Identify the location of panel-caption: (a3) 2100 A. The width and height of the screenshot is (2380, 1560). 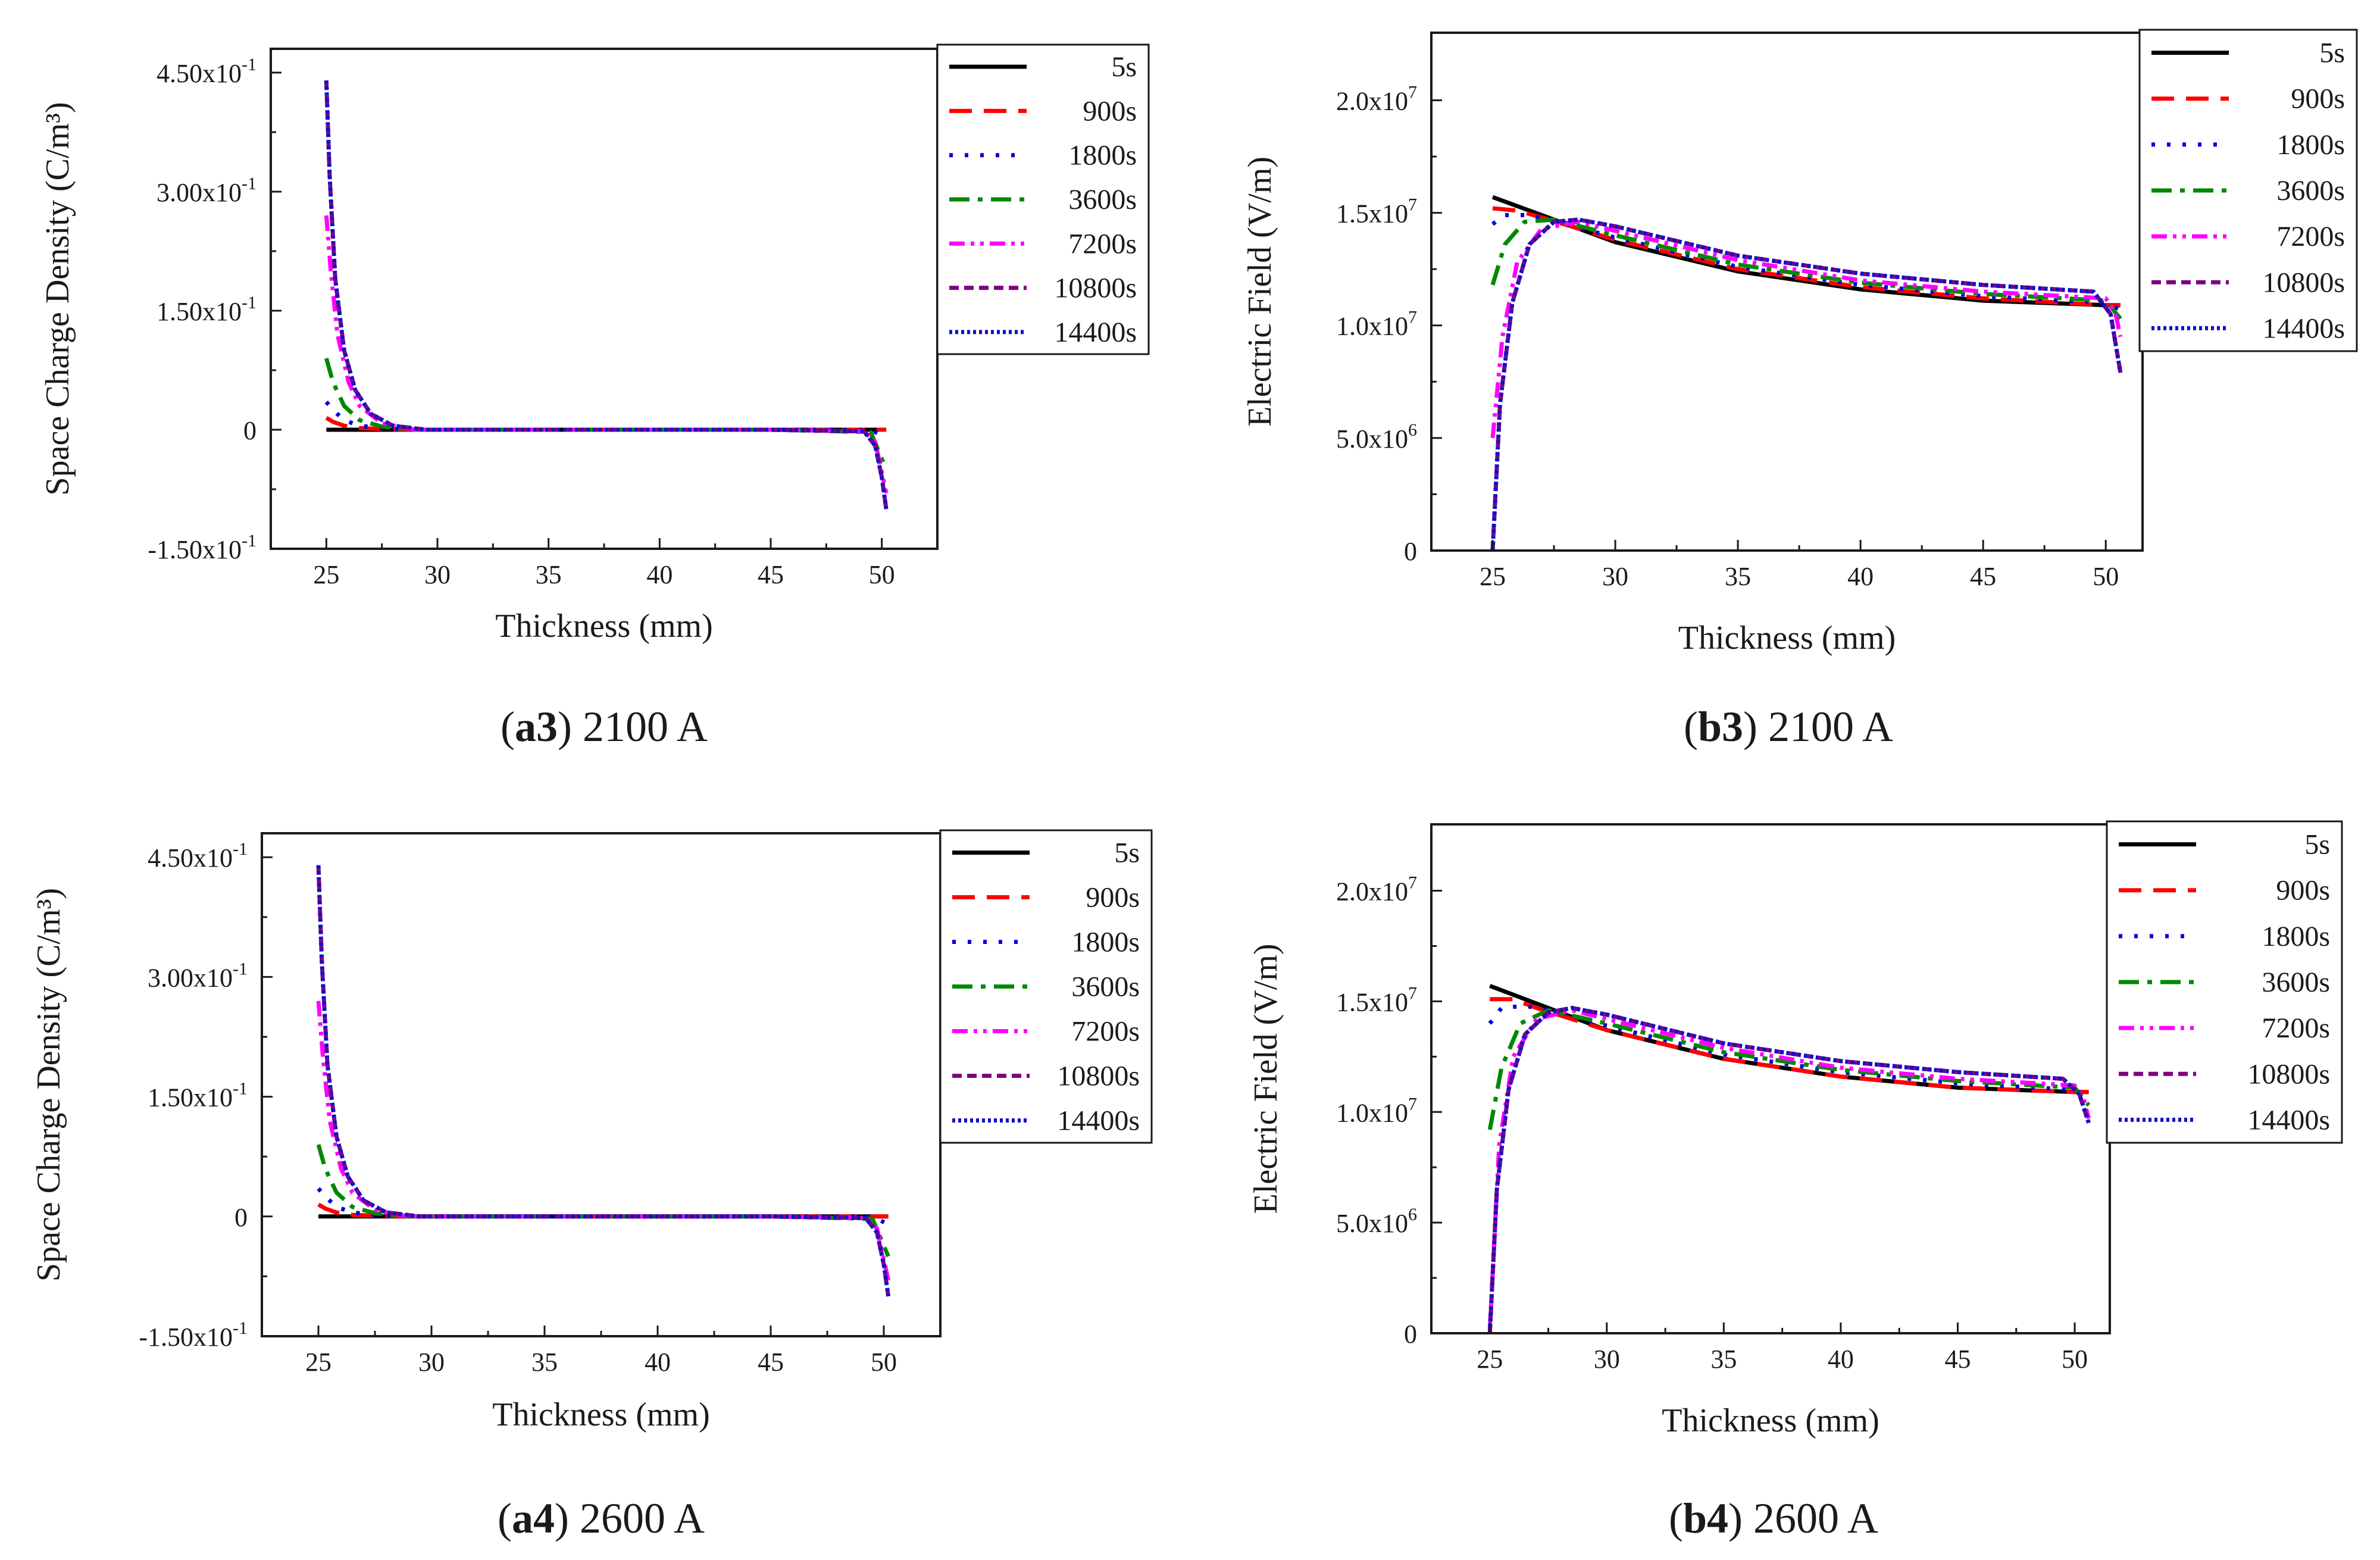
(604, 727).